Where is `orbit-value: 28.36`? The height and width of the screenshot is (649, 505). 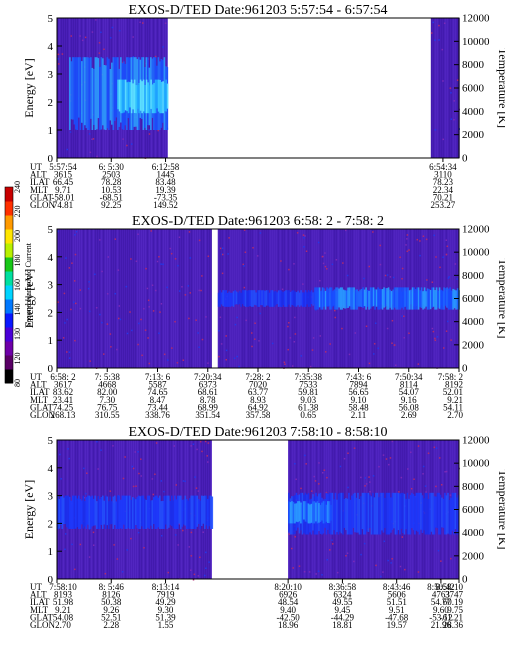
orbit-value: 28.36 is located at coordinates (453, 625).